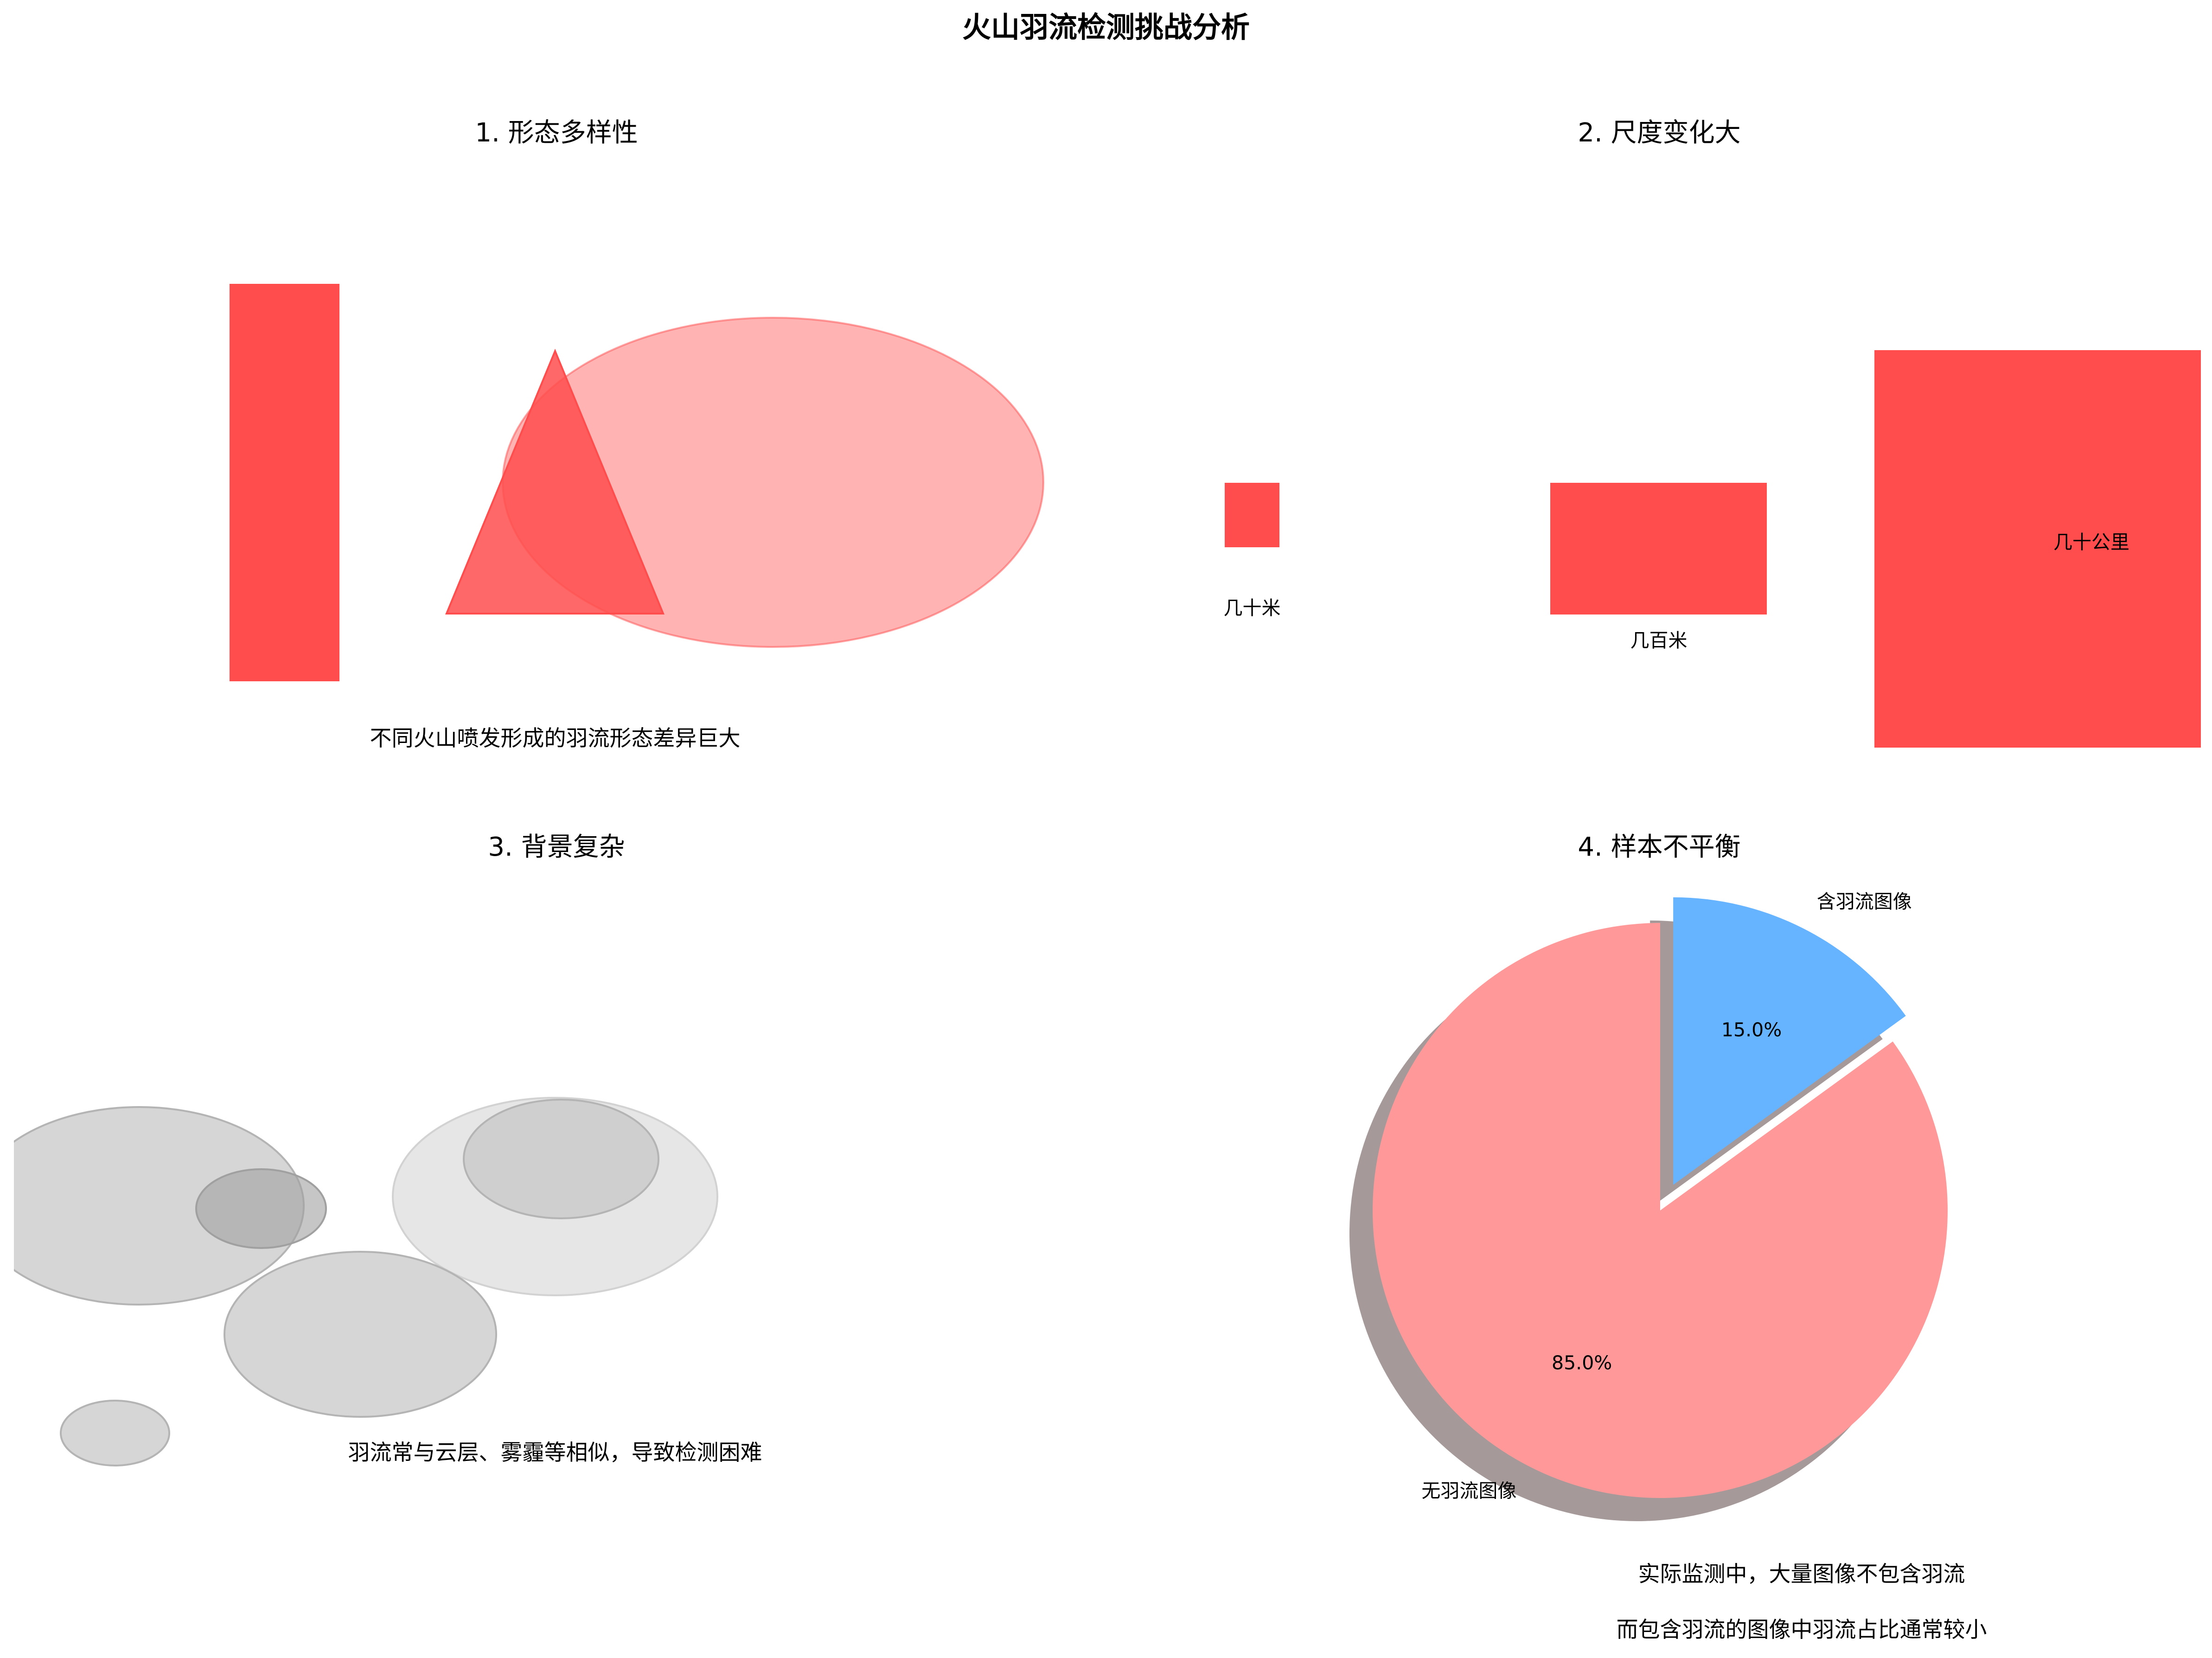 Image resolution: width=2212 pixels, height=1658 pixels. What do you see at coordinates (556, 133) in the screenshot?
I see `panel-1-title: 1. 形态多样性` at bounding box center [556, 133].